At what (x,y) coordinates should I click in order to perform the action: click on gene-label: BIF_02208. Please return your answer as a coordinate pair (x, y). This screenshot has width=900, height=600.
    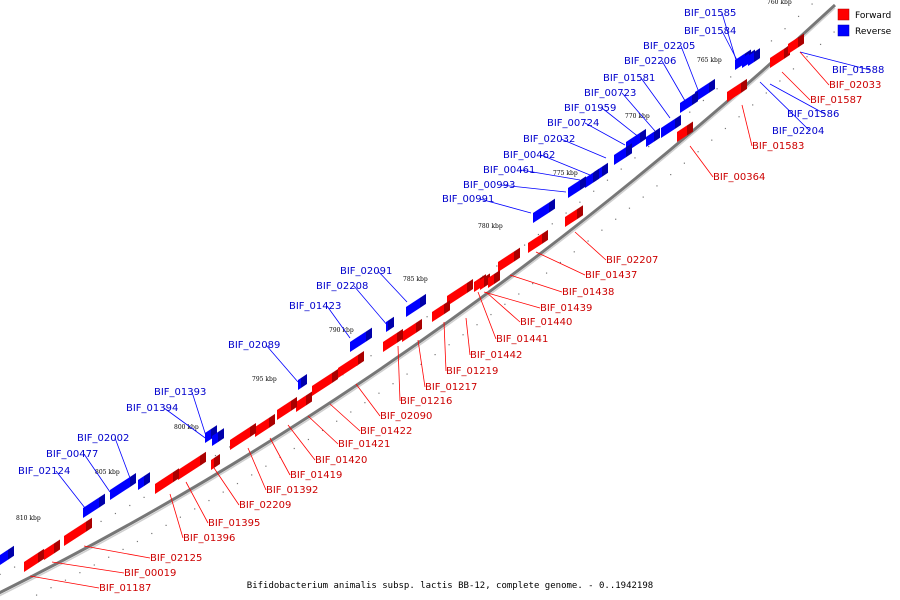
    Looking at the image, I should click on (342, 286).